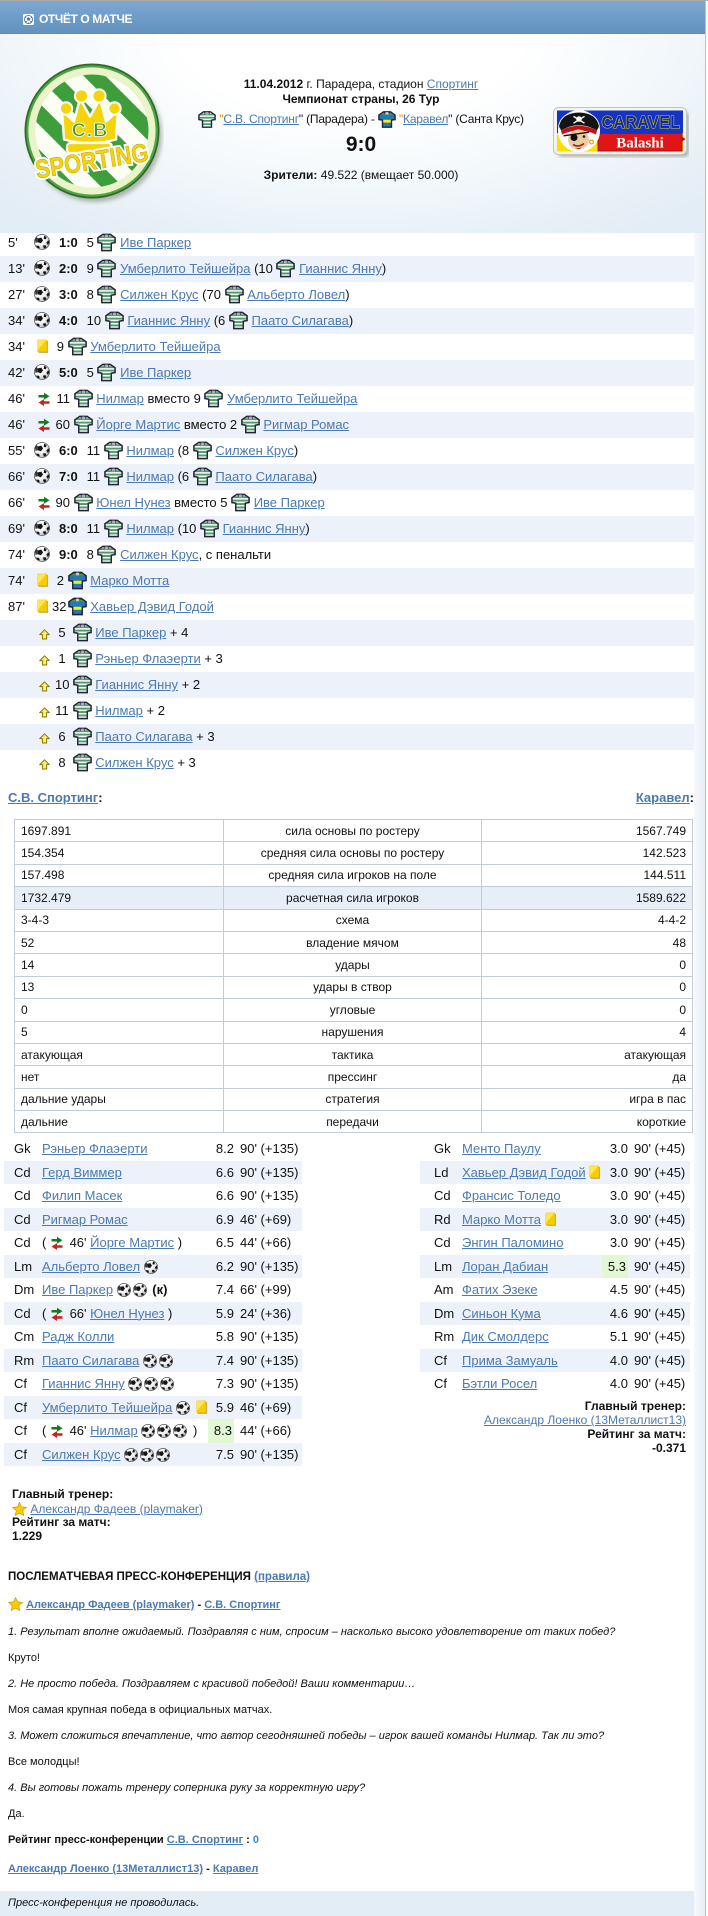 Image resolution: width=708 pixels, height=1916 pixels. What do you see at coordinates (90, 131) in the screenshot?
I see `svg-text: C.B` at bounding box center [90, 131].